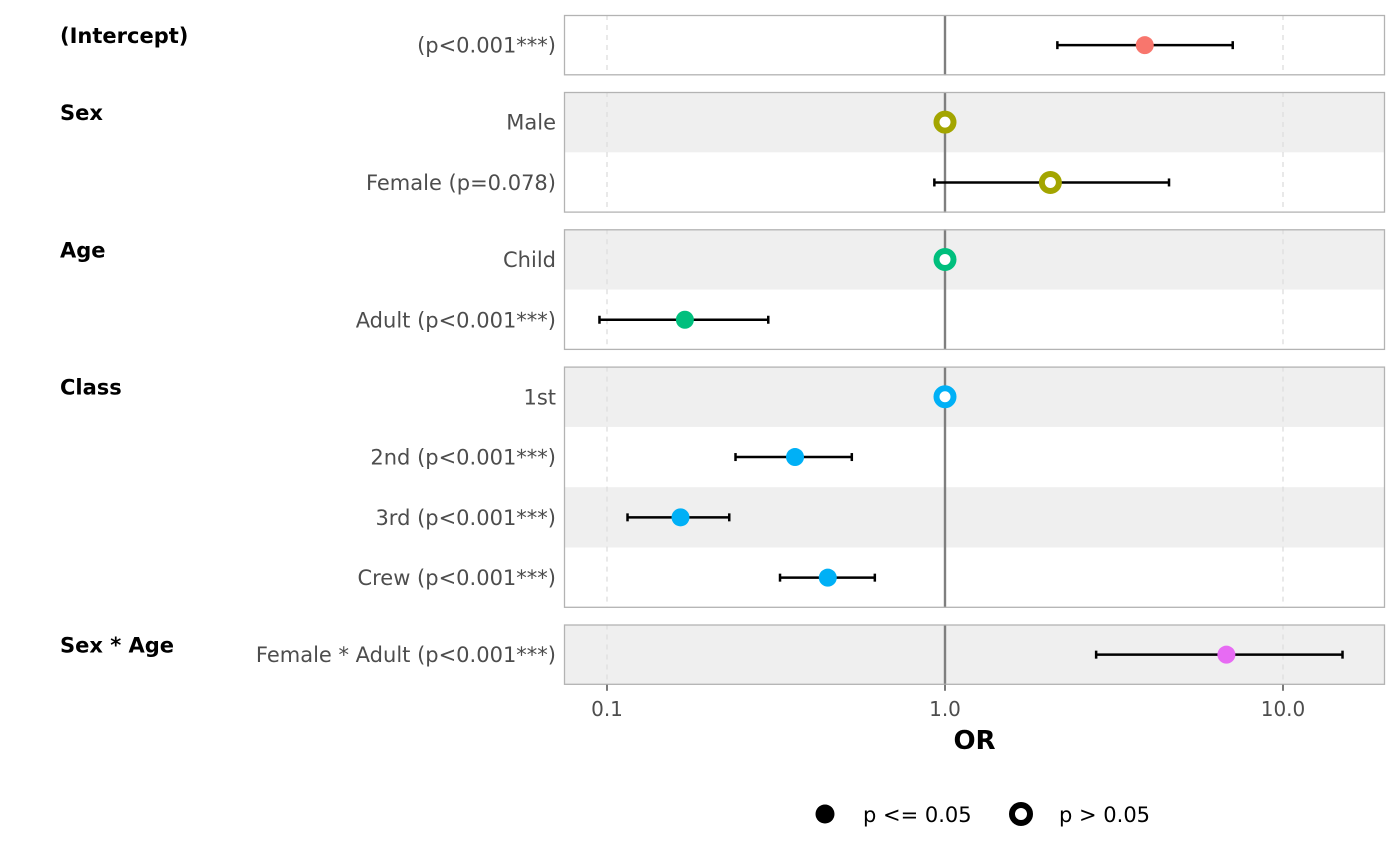  I want to click on panel-background, so click(974, 45).